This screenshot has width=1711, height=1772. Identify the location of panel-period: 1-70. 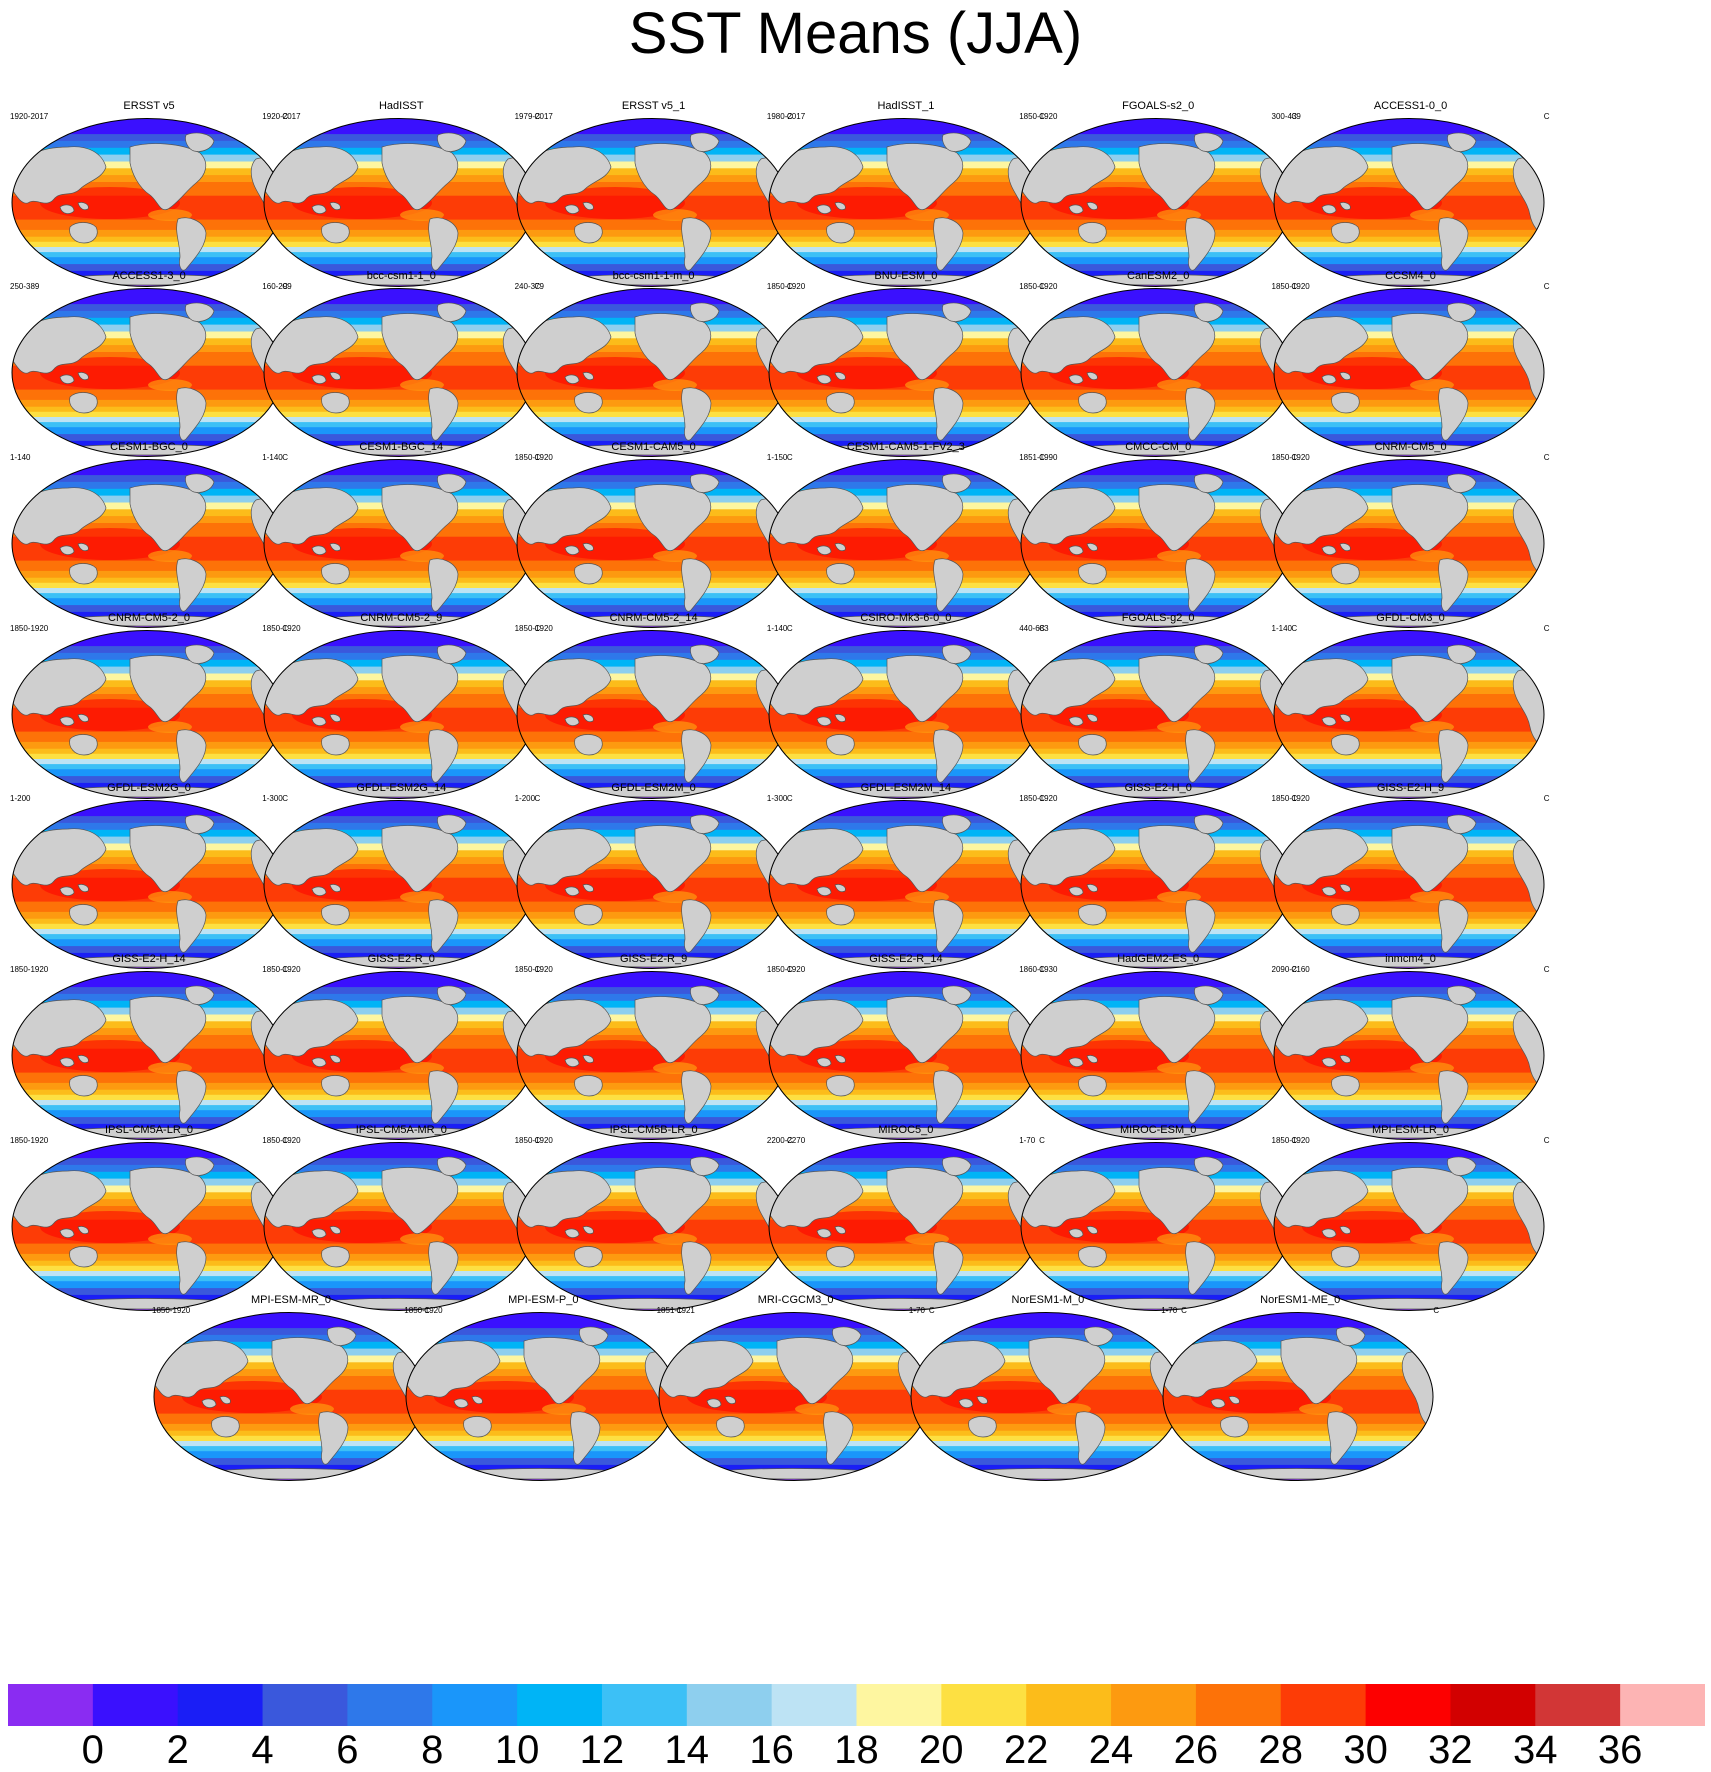
(1169, 1310).